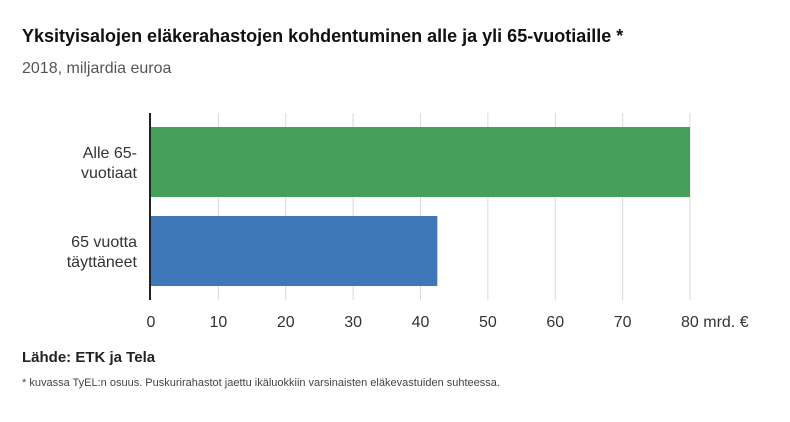 The image size is (790, 422). I want to click on category-label: Alle 65-vuotiaat, so click(109, 163).